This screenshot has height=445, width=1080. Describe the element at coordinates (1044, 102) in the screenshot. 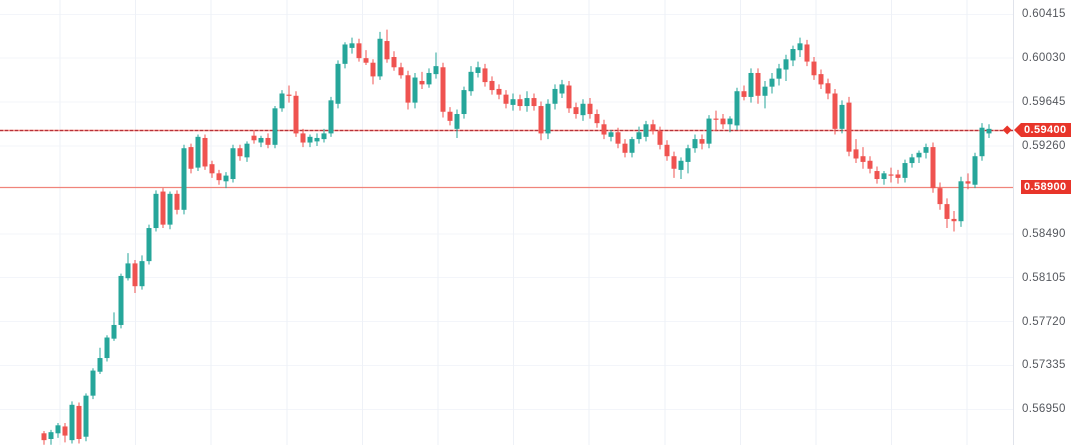

I see `price-tick-label: 0.59645` at that location.